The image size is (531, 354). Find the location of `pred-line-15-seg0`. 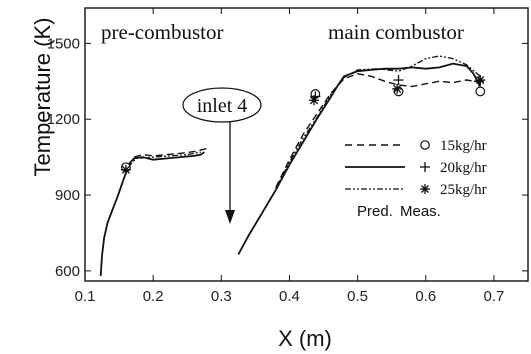

pred-line-15-seg0 is located at coordinates (167, 157).